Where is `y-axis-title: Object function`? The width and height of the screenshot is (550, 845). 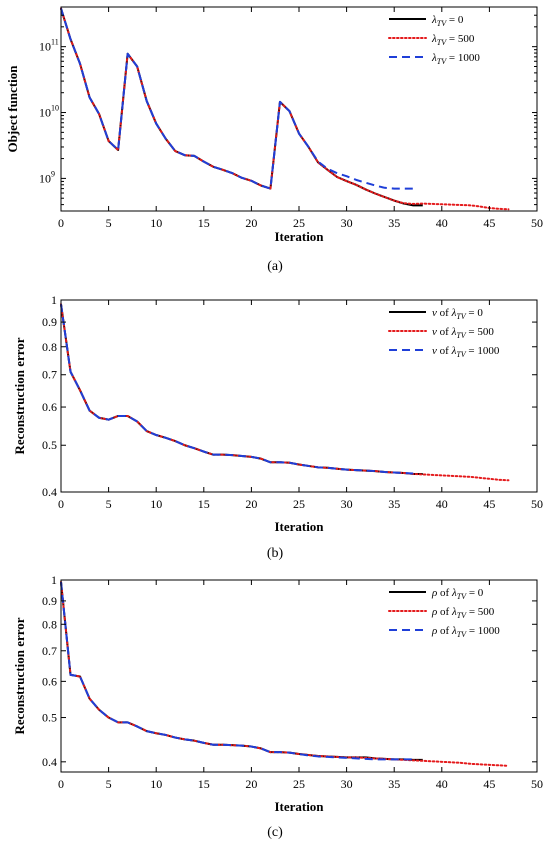 y-axis-title: Object function is located at coordinates (12, 109).